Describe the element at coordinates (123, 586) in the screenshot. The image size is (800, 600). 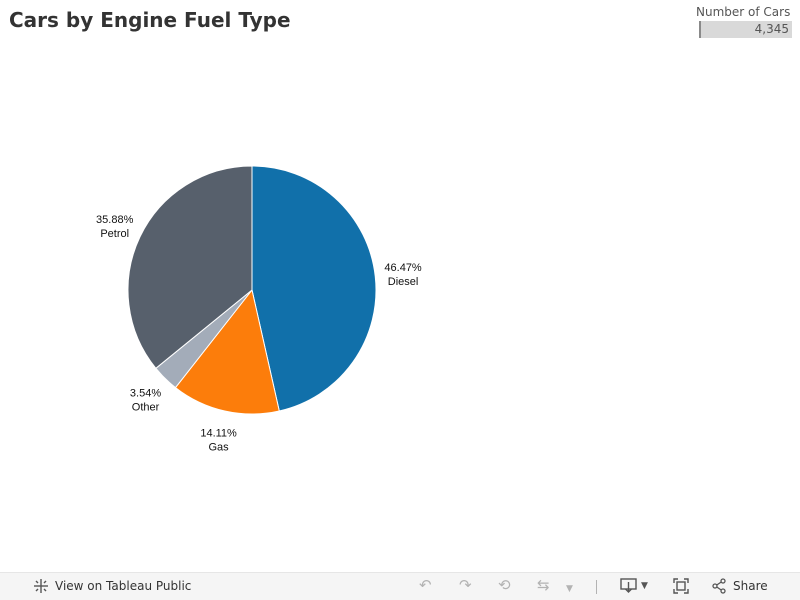
I see `view-on-tableau-label: View on Tableau Public` at that location.